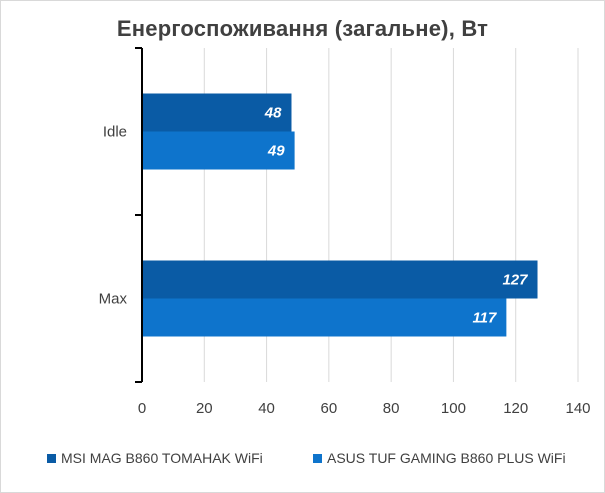  I want to click on value-axis-ticks: 0 20 40 60 80 100 120 140, so click(364, 408).